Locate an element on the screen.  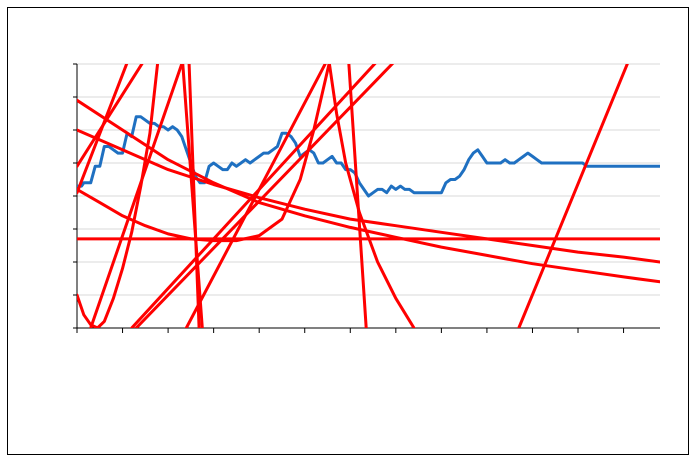
series-layer is located at coordinates (368, 156).